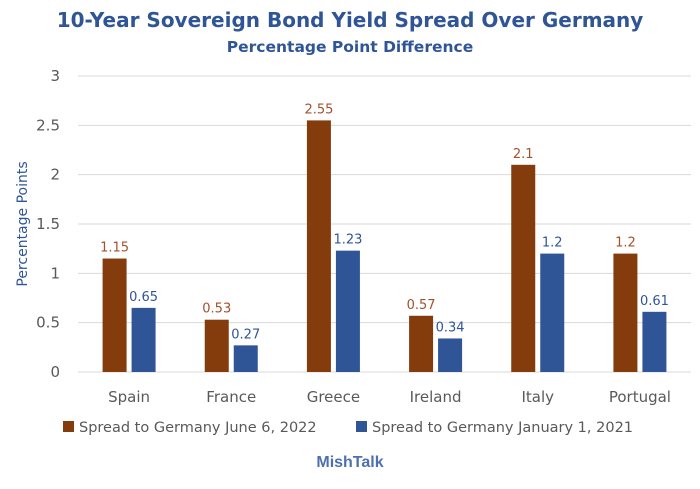 Image resolution: width=700 pixels, height=489 pixels. Describe the element at coordinates (55, 372) in the screenshot. I see `y-tick-label: 0` at that location.